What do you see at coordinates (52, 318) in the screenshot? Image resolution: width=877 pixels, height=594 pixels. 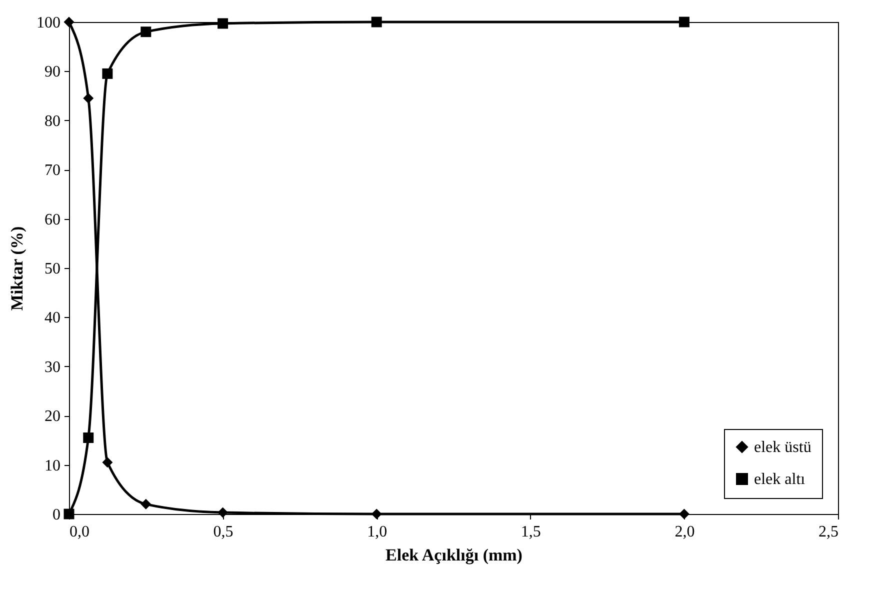 I see `y-tick-label: 40` at bounding box center [52, 318].